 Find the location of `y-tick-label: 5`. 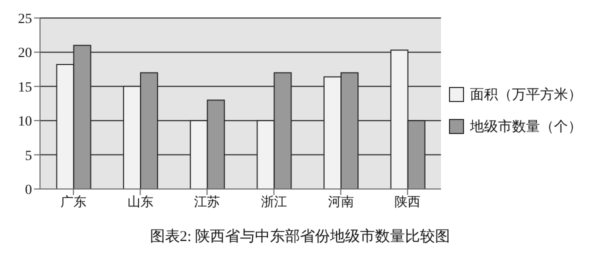

y-tick-label: 5 is located at coordinates (28, 156).